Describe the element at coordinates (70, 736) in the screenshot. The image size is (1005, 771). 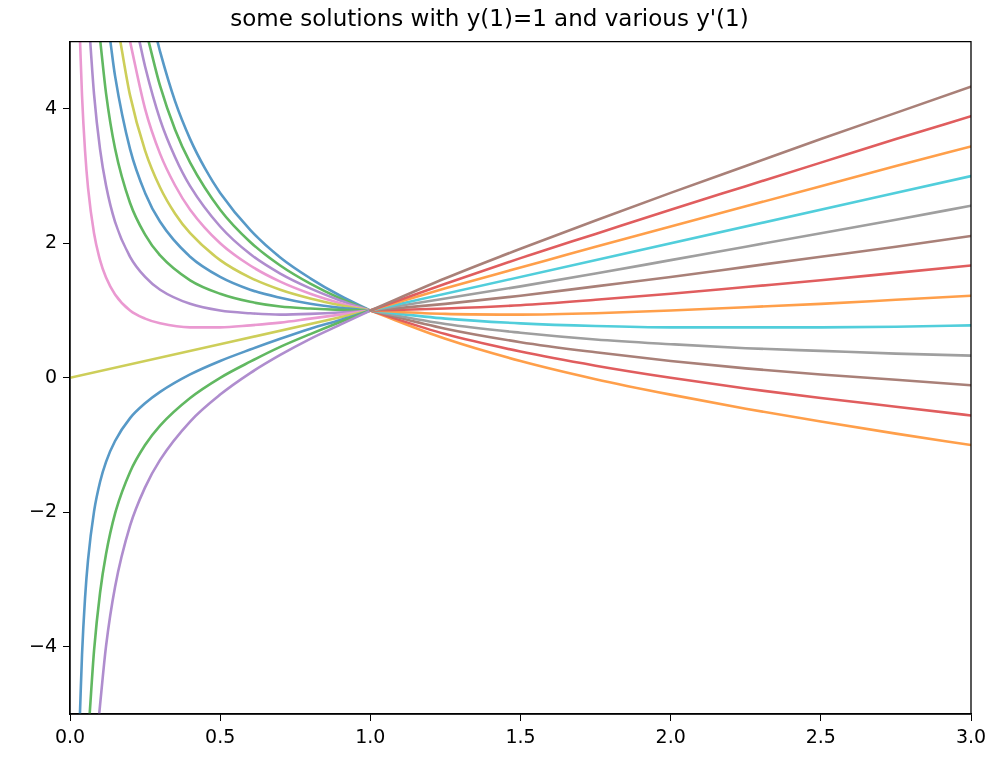
I see `x-tick-label: 0.0` at that location.